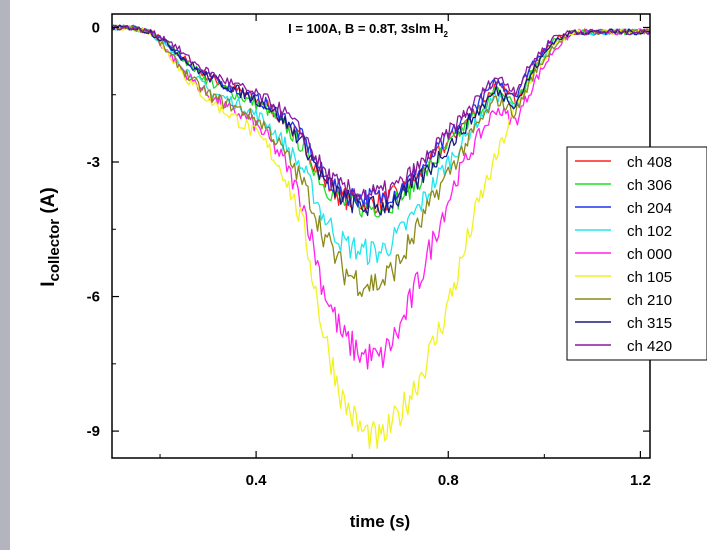 The image size is (707, 550). I want to click on legend-label: ch 315, so click(649, 323).